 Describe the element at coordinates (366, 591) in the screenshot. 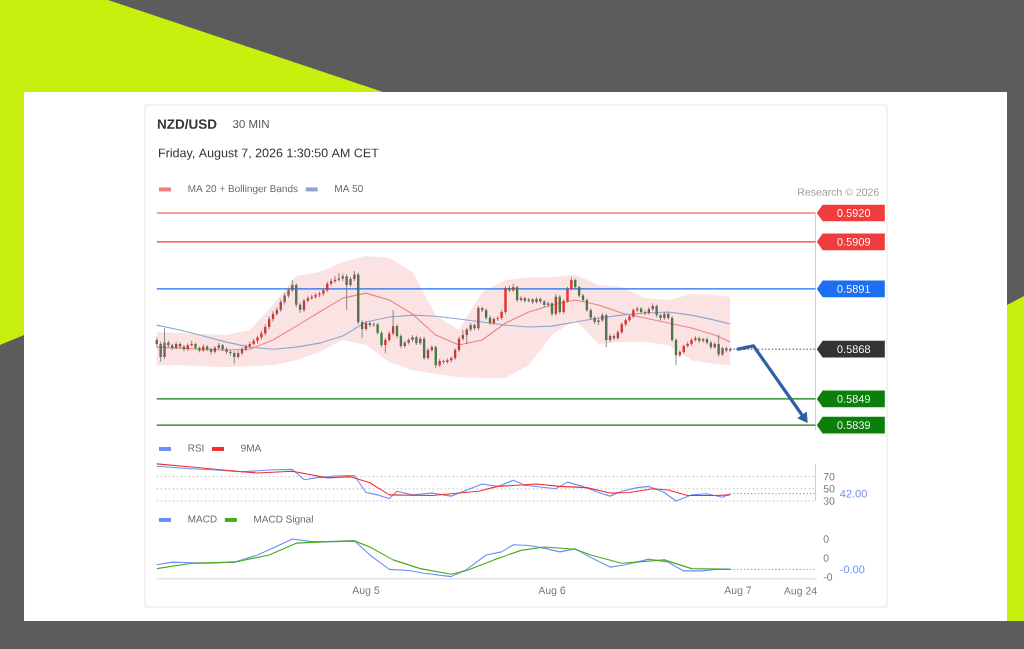

I see `x-tick-label: Aug 5` at that location.